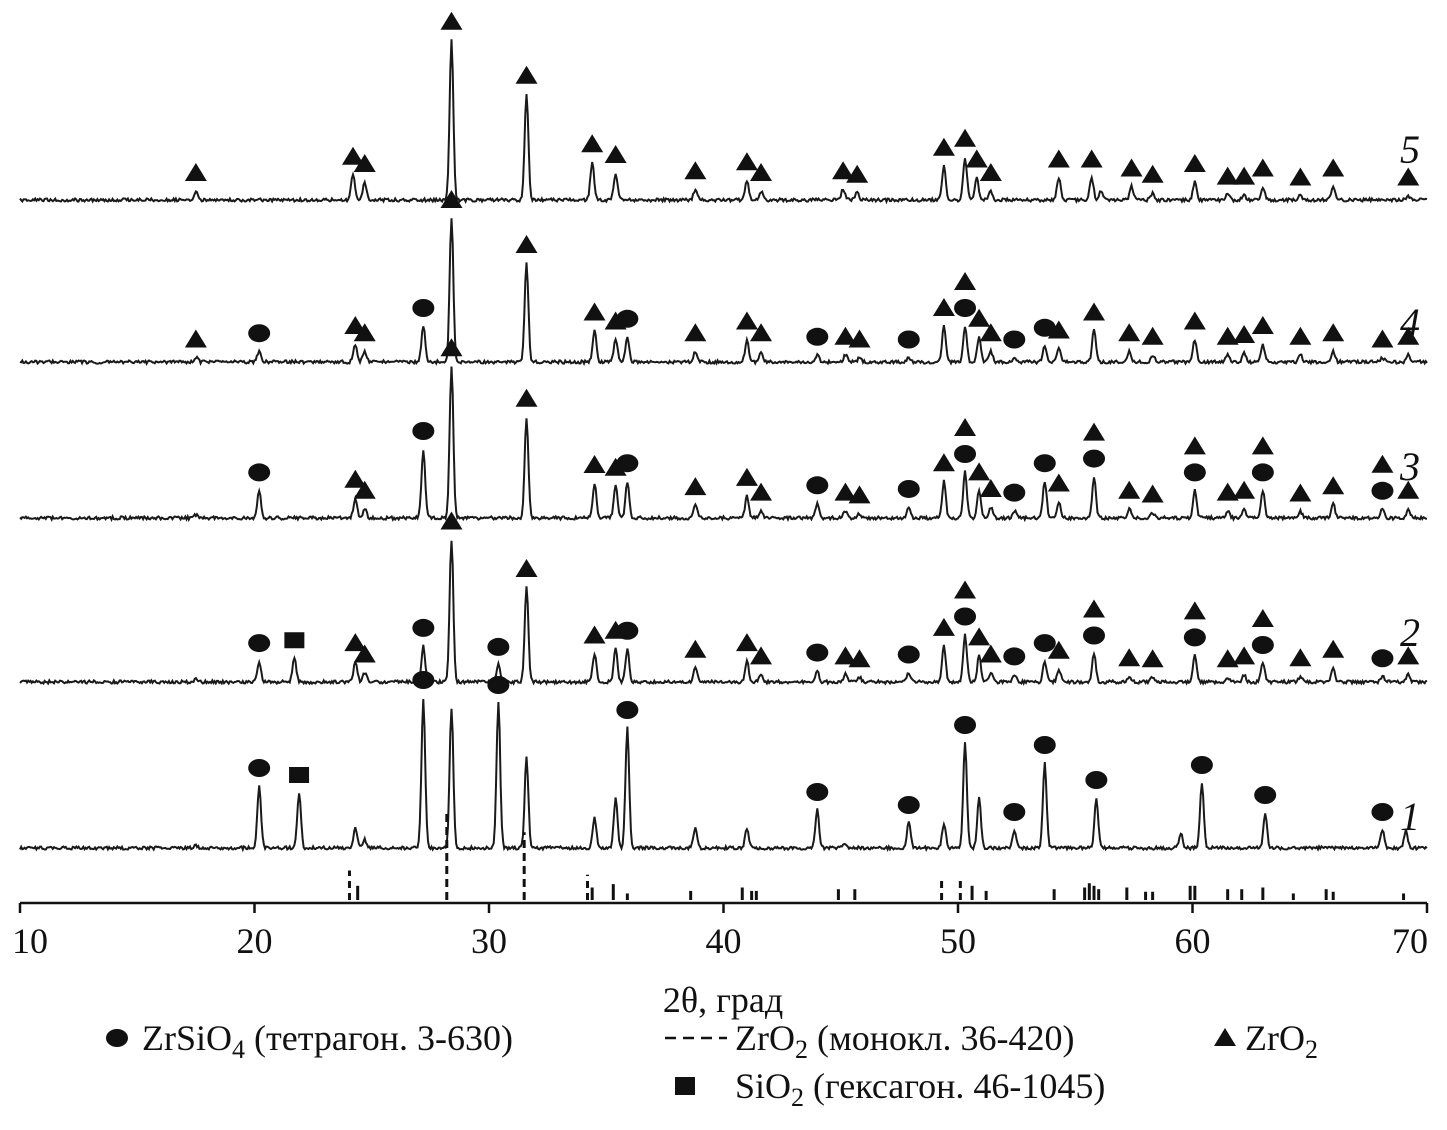 This screenshot has width=1447, height=1130. Describe the element at coordinates (1225, 1037) in the screenshot. I see `legend-triangle-icon` at that location.